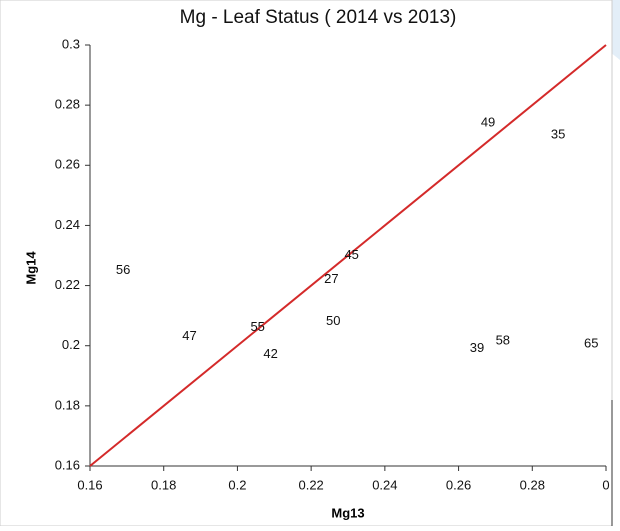 This screenshot has height=531, width=620. I want to click on x-tick-label: 0.24, so click(384, 484).